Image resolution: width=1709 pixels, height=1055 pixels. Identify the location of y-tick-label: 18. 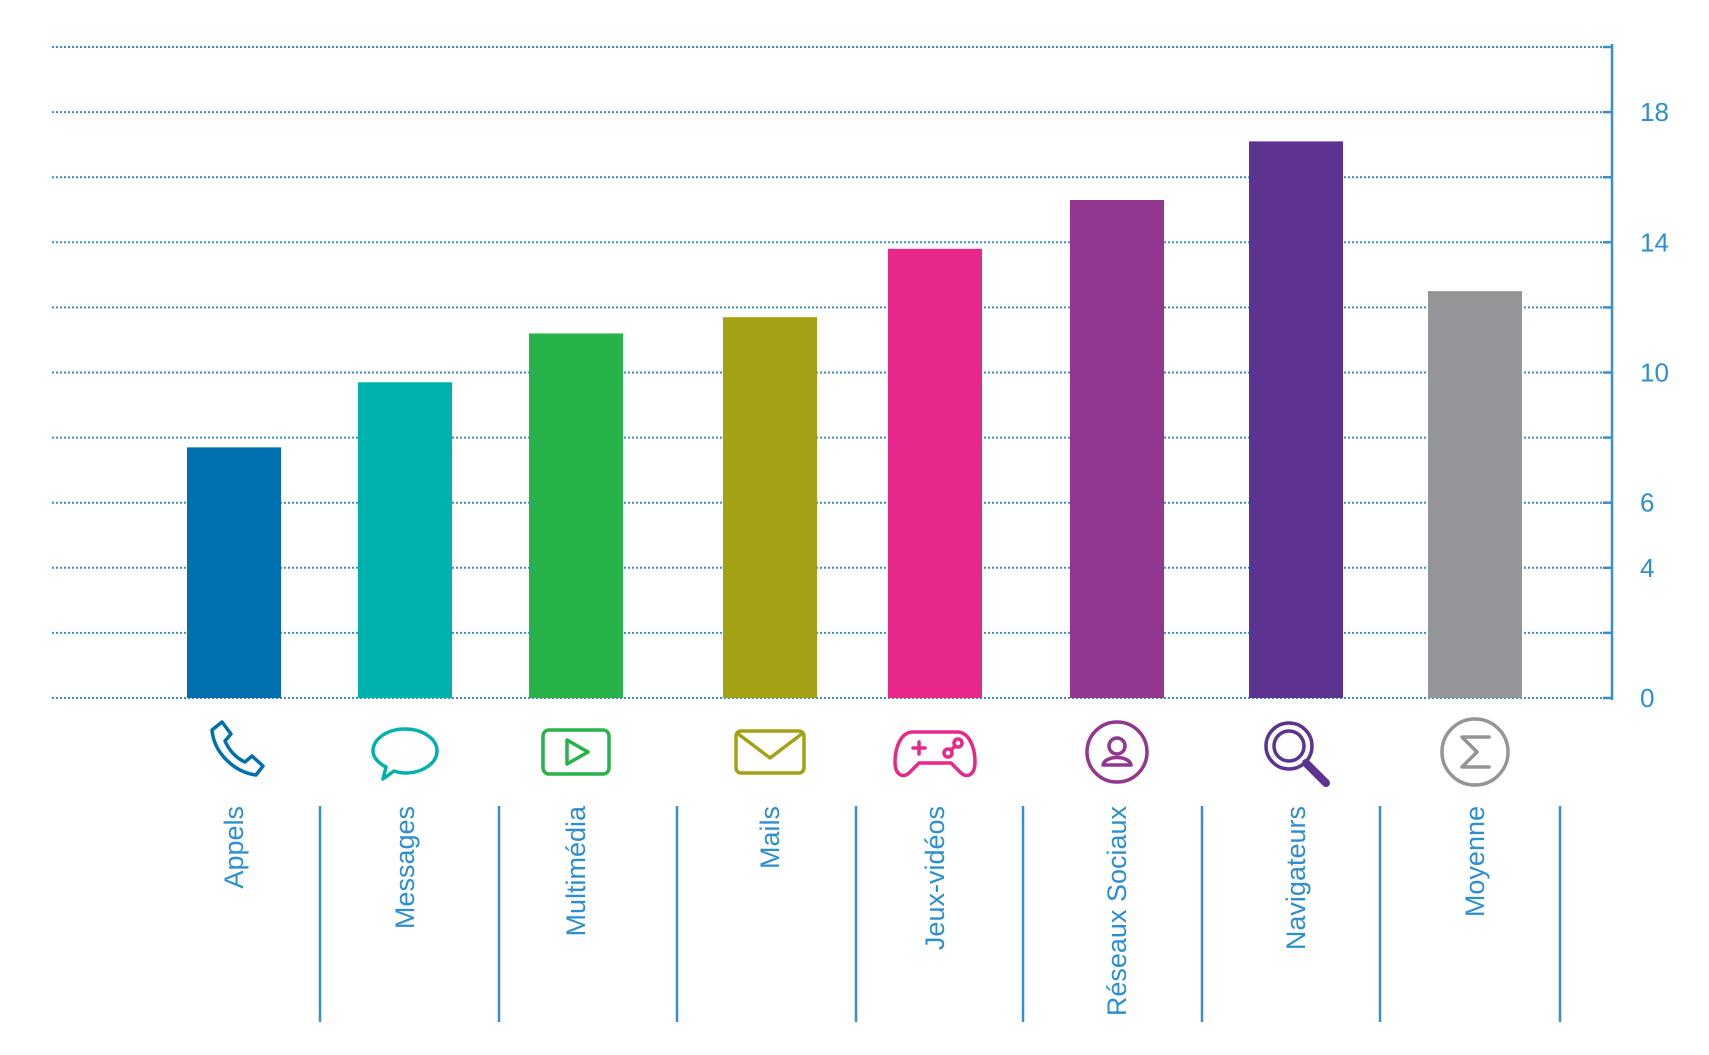
(1654, 112).